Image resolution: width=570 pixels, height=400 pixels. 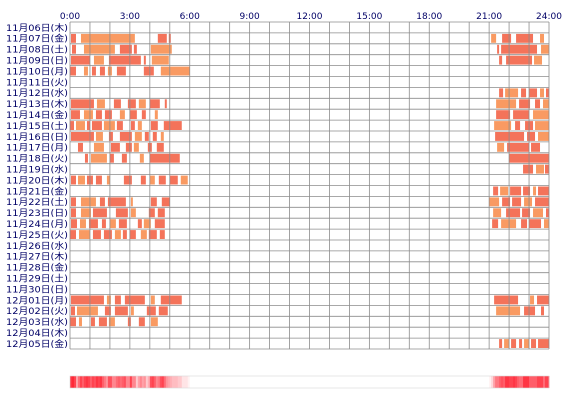 What do you see at coordinates (37, 126) in the screenshot?
I see `row-date-label: 11月15日(土)` at bounding box center [37, 126].